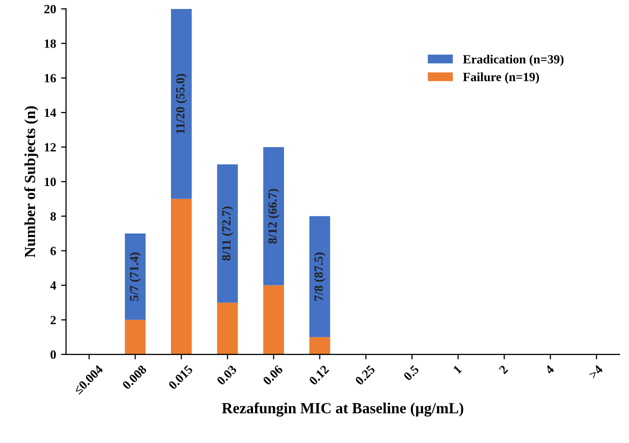 This screenshot has width=629, height=443. I want to click on y-axis-title: Number of Subjects (n), so click(31, 182).